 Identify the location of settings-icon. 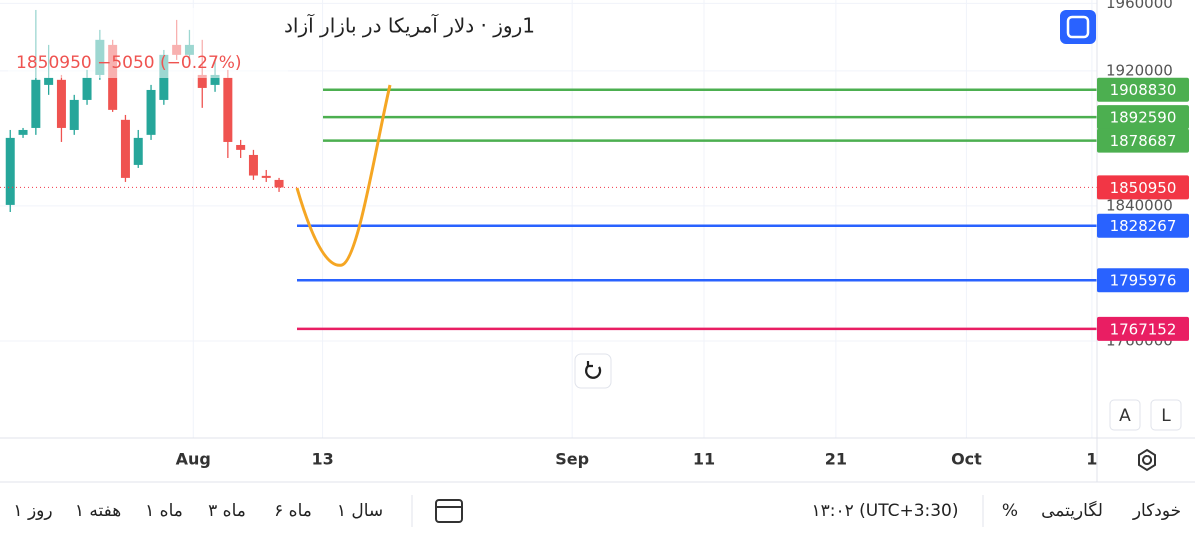
(1147, 460).